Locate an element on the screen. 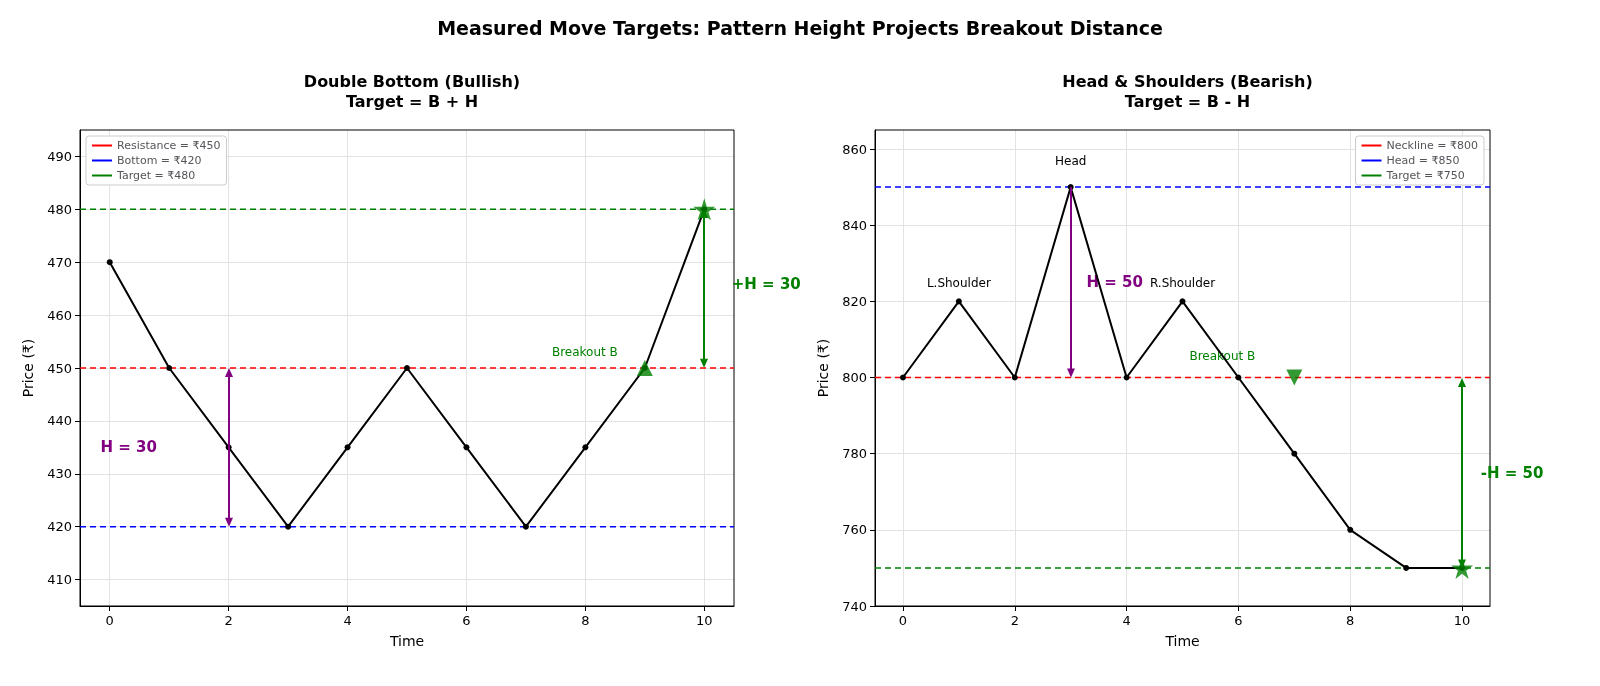 This screenshot has height=686, width=1600. annotation: Breakout B is located at coordinates (584, 352).